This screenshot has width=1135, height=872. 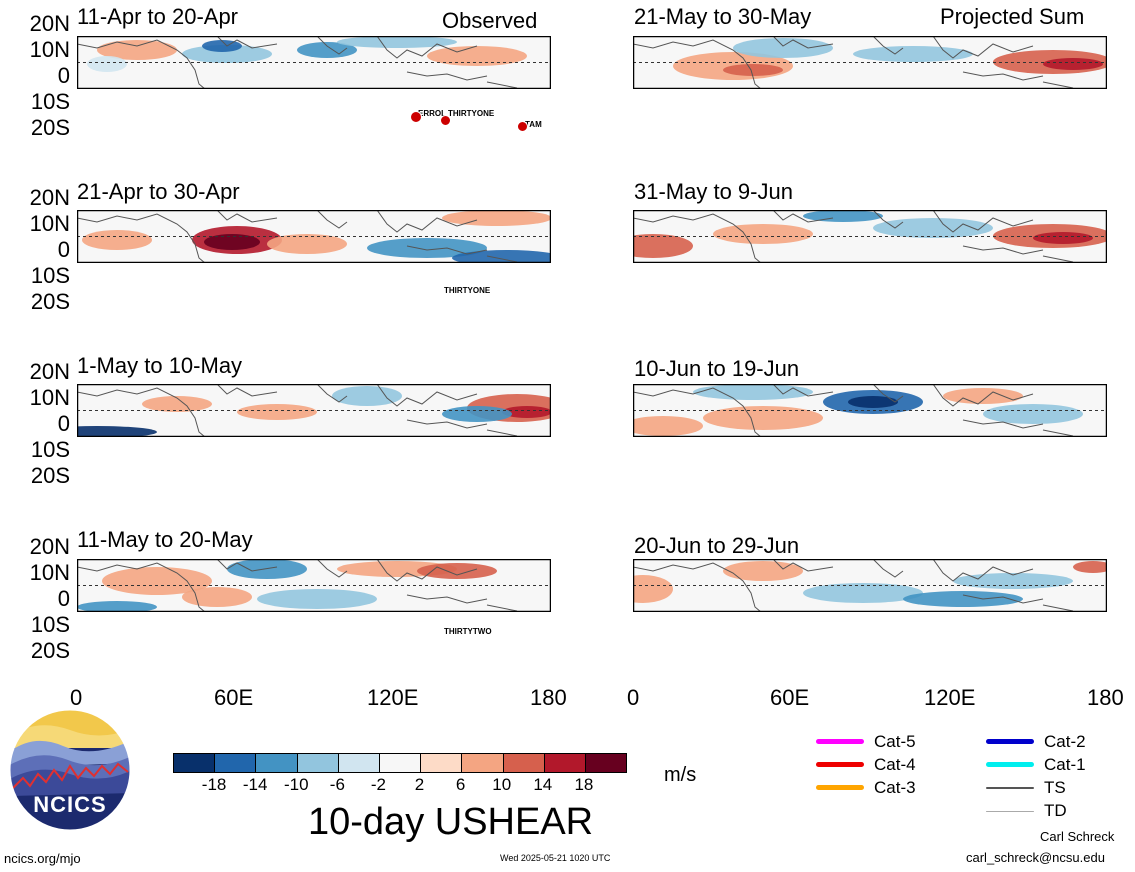 What do you see at coordinates (50, 449) in the screenshot?
I see `lat-label-10s-row3: 10S` at bounding box center [50, 449].